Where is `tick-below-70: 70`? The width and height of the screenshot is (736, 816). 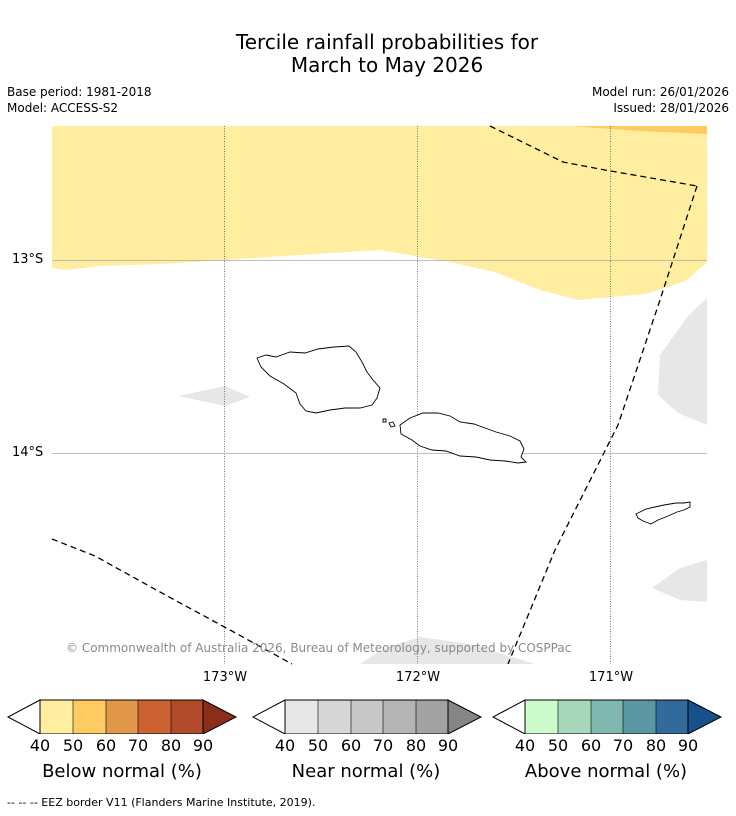 tick-below-70: 70 is located at coordinates (138, 745).